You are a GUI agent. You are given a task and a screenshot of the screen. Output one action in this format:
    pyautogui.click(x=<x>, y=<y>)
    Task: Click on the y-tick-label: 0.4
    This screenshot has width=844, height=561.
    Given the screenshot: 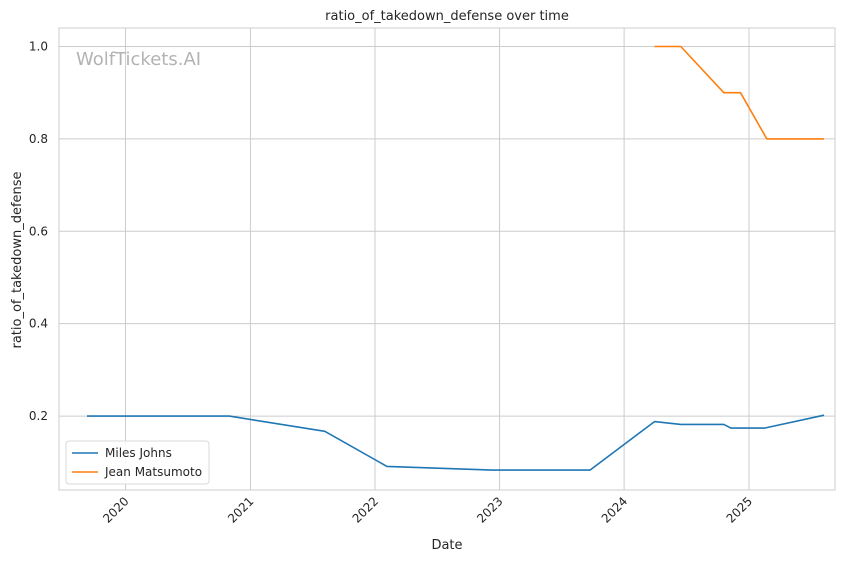 What is the action you would take?
    pyautogui.click(x=38, y=324)
    